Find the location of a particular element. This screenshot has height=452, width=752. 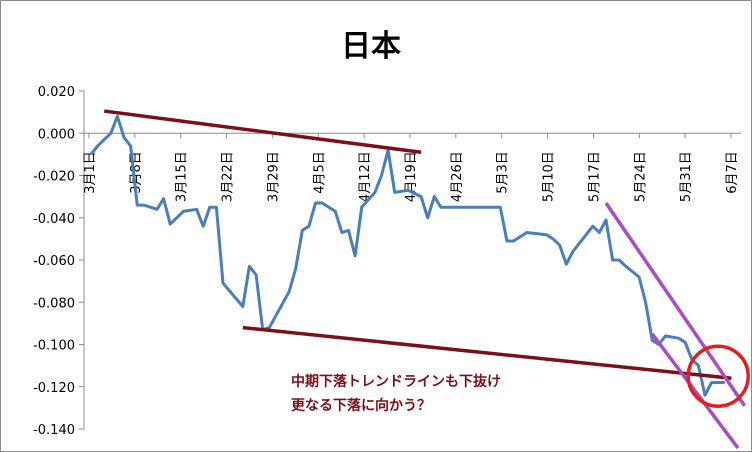

x-tick-label: 3月22日 is located at coordinates (228, 176).